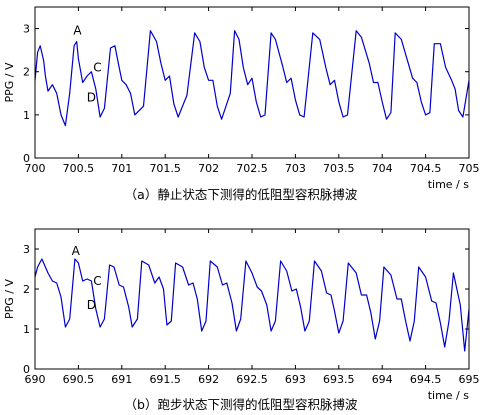  What do you see at coordinates (252, 379) in the screenshot?
I see `x-tick-label: 692.5` at bounding box center [252, 379].